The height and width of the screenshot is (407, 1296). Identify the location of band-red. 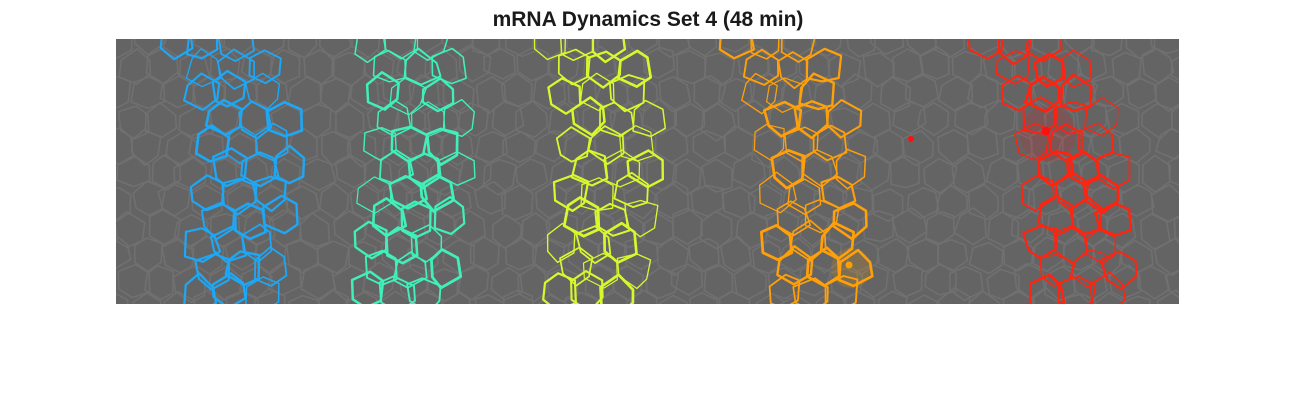
(1052, 171).